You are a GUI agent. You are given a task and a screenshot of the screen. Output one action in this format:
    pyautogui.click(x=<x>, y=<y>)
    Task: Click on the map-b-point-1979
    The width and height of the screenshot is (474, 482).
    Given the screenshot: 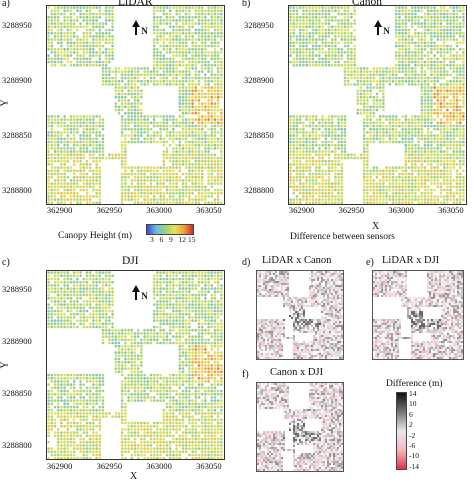 What is the action you would take?
    pyautogui.click(x=306, y=183)
    